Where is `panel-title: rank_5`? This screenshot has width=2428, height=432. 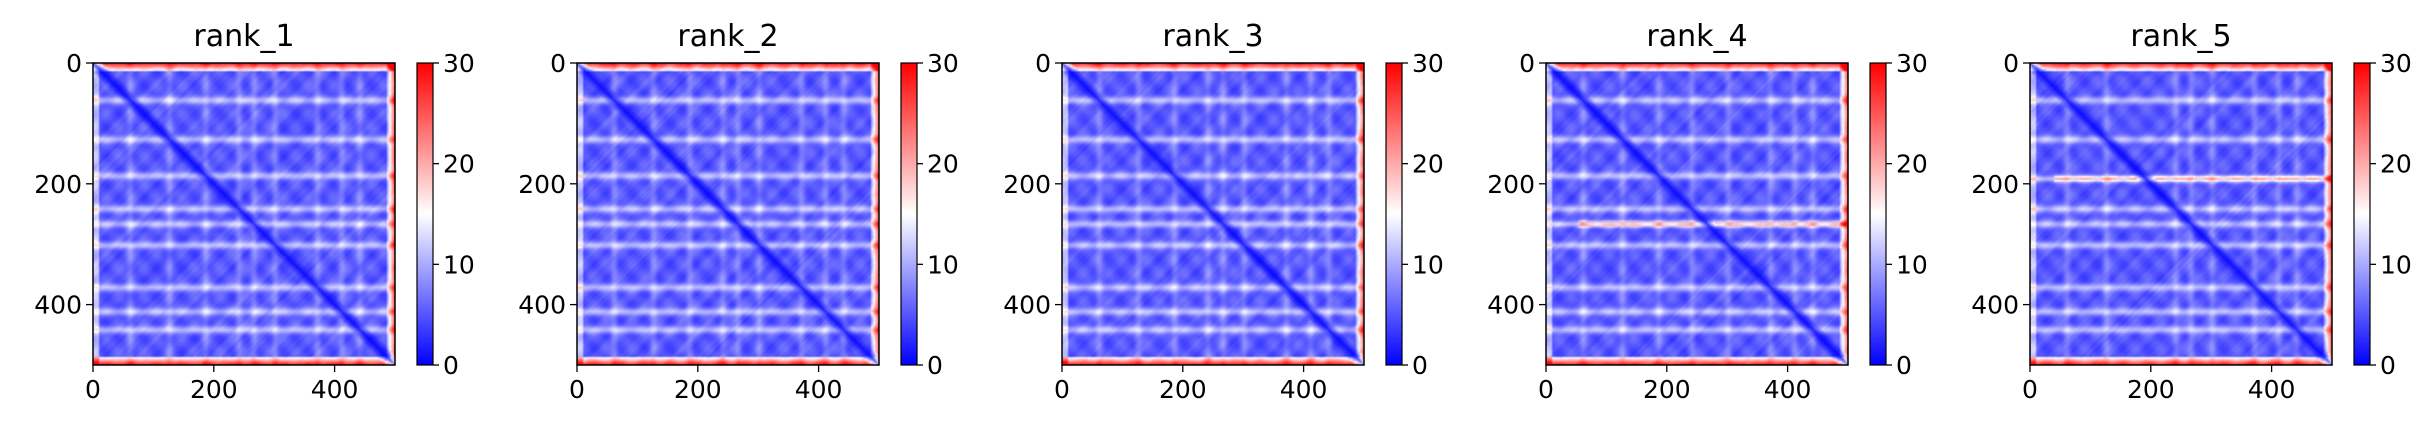 panel-title: rank_5 is located at coordinates (2180, 36).